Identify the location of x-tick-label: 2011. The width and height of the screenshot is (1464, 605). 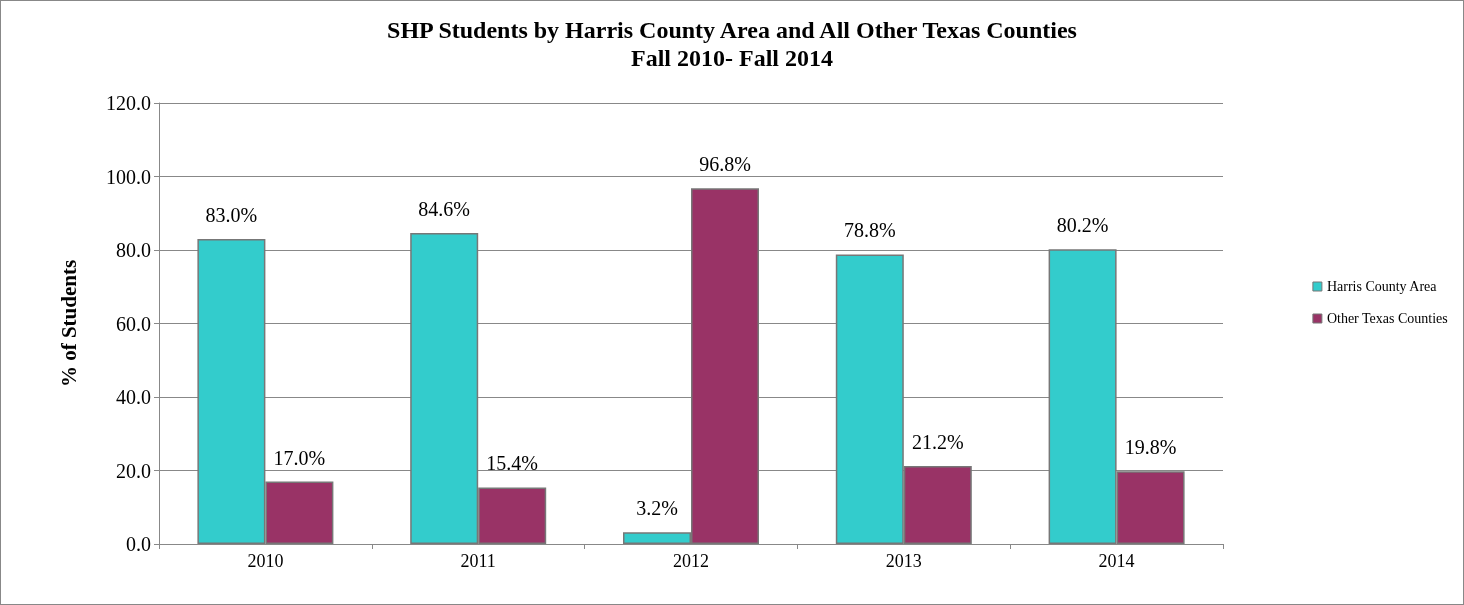
(478, 561).